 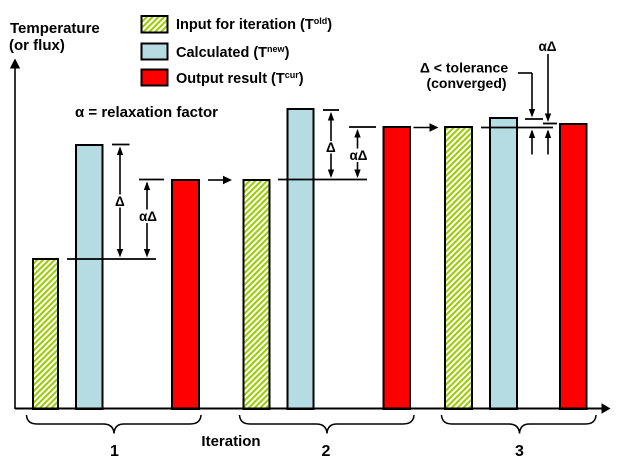 What do you see at coordinates (233, 52) in the screenshot?
I see `svg-text: Calculated (Tnew)` at bounding box center [233, 52].